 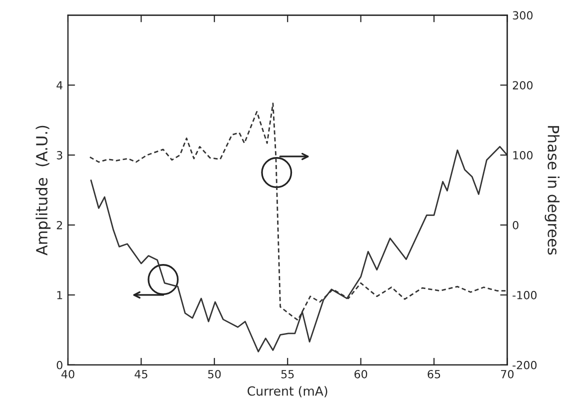 What do you see at coordinates (434, 374) in the screenshot?
I see `x-tick-label: 65` at bounding box center [434, 374].